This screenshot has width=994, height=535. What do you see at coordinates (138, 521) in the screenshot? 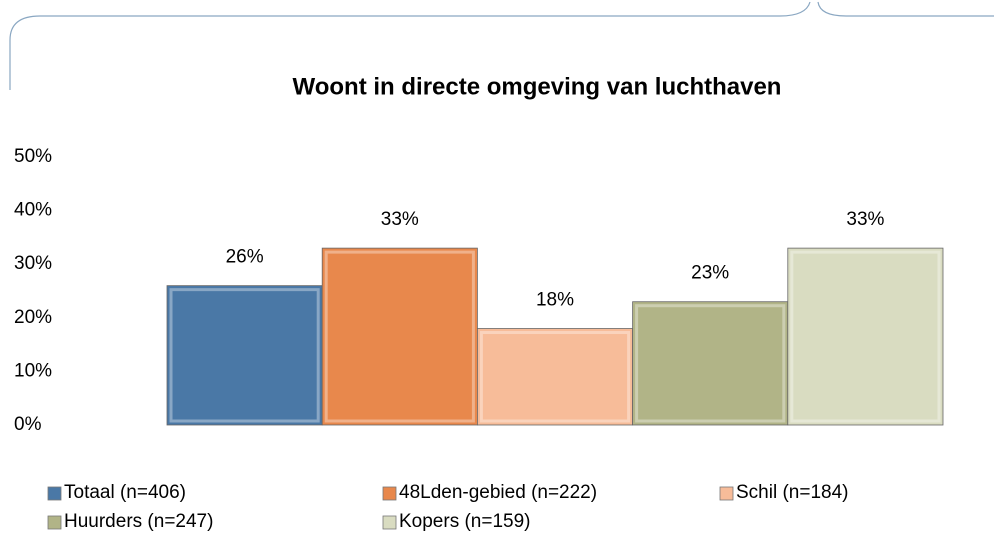
I see `legend-label: Huurders (n=247)` at bounding box center [138, 521].